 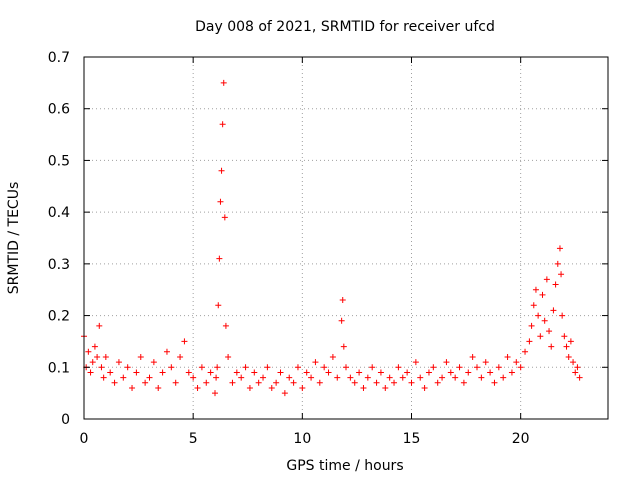 I want to click on y-tick-label: 0.1, so click(x=59, y=368).